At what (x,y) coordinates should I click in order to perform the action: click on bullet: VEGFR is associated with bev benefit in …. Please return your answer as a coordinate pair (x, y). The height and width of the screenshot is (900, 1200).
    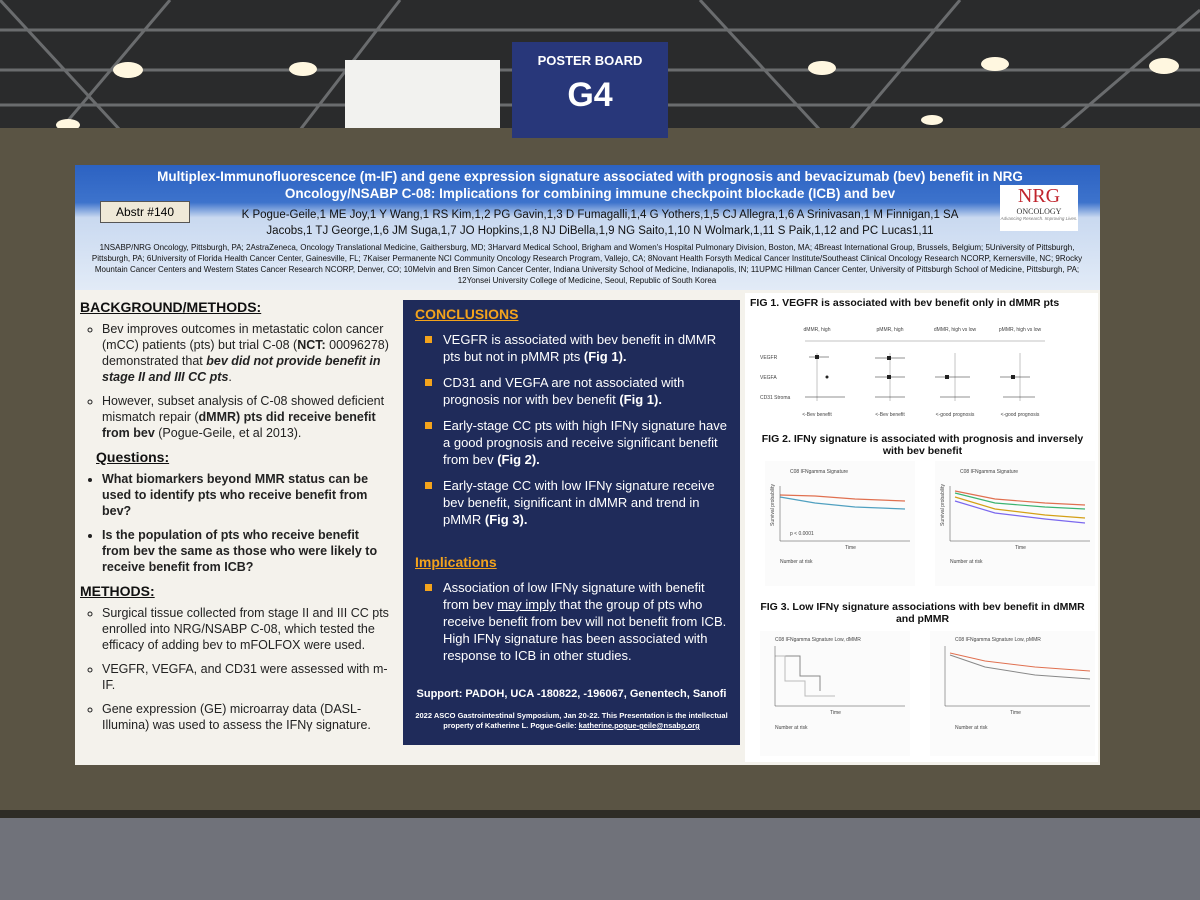
    Looking at the image, I should click on (576, 348).